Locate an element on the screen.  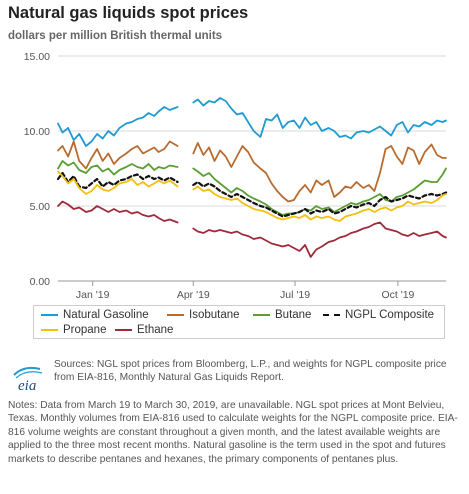
legend-item-ethane: Ethane is located at coordinates (144, 330).